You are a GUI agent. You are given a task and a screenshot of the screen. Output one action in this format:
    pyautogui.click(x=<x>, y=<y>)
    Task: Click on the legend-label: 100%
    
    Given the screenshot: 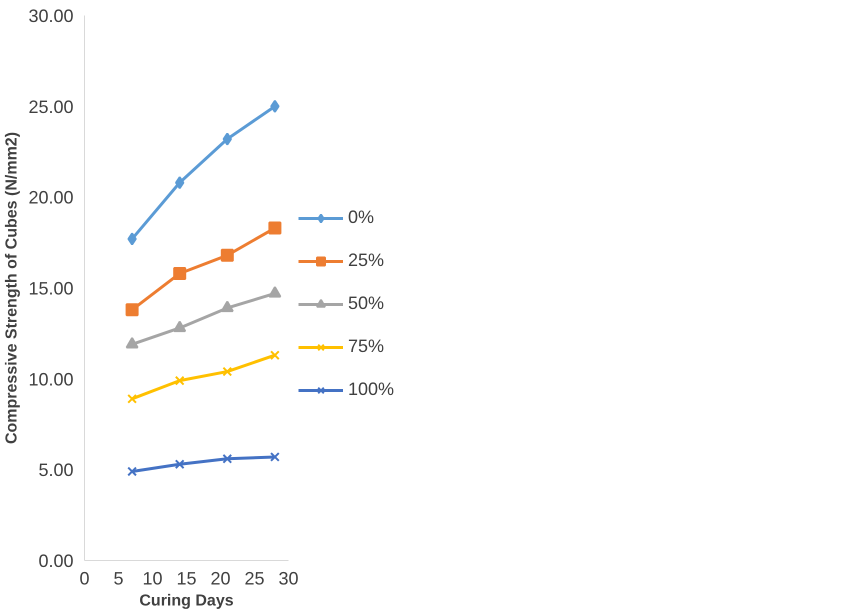 What is the action you would take?
    pyautogui.click(x=372, y=389)
    